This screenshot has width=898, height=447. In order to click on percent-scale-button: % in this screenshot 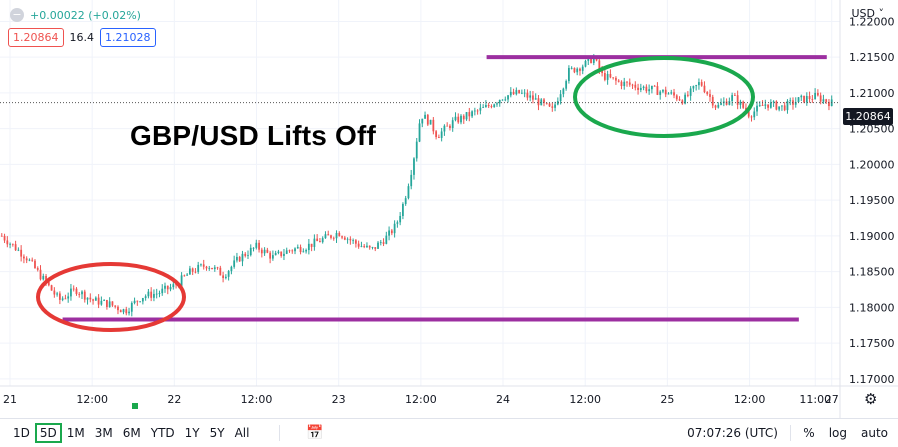, I will do `click(809, 433)`.